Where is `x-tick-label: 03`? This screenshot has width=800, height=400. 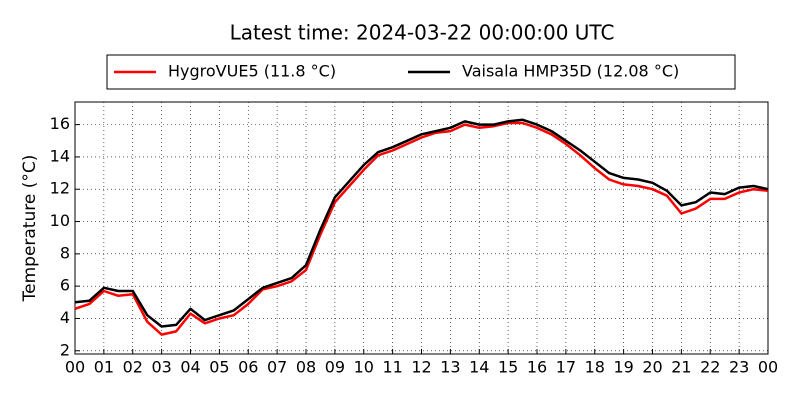
x-tick-label: 03 is located at coordinates (161, 367).